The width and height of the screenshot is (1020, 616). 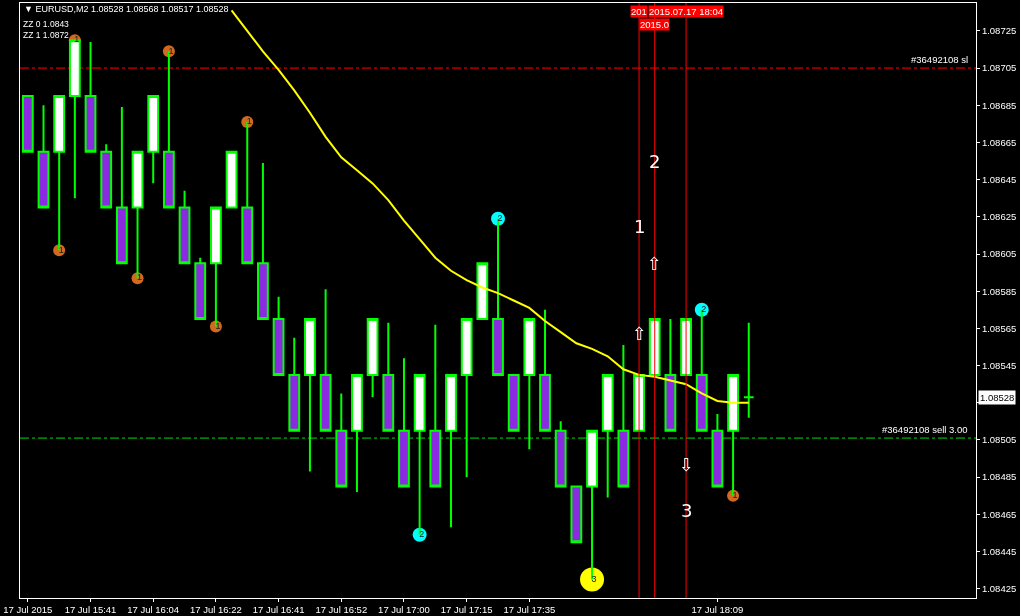 I want to click on x-tick-label: 17 Jul 16:41, so click(x=278, y=610).